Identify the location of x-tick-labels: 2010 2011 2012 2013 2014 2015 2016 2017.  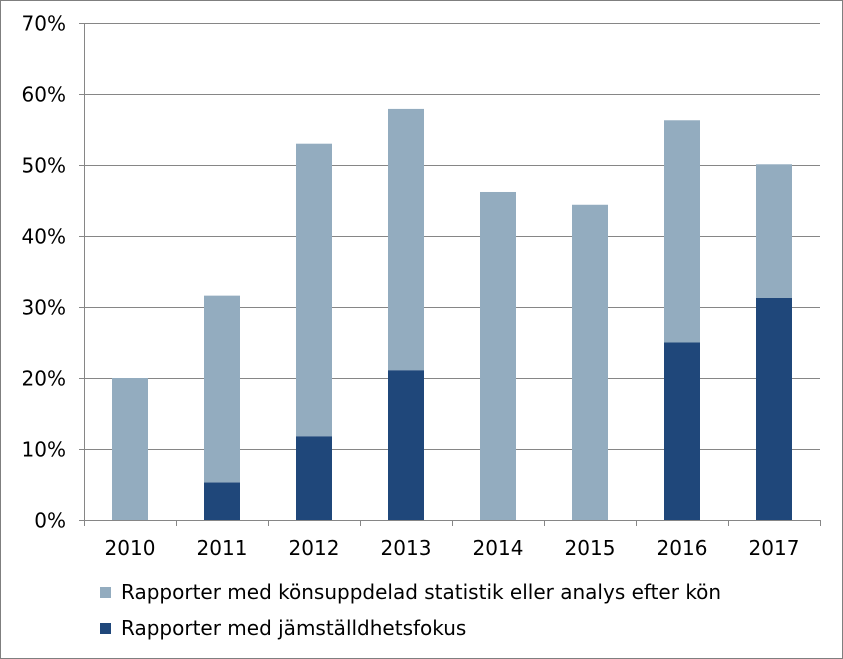
(452, 548).